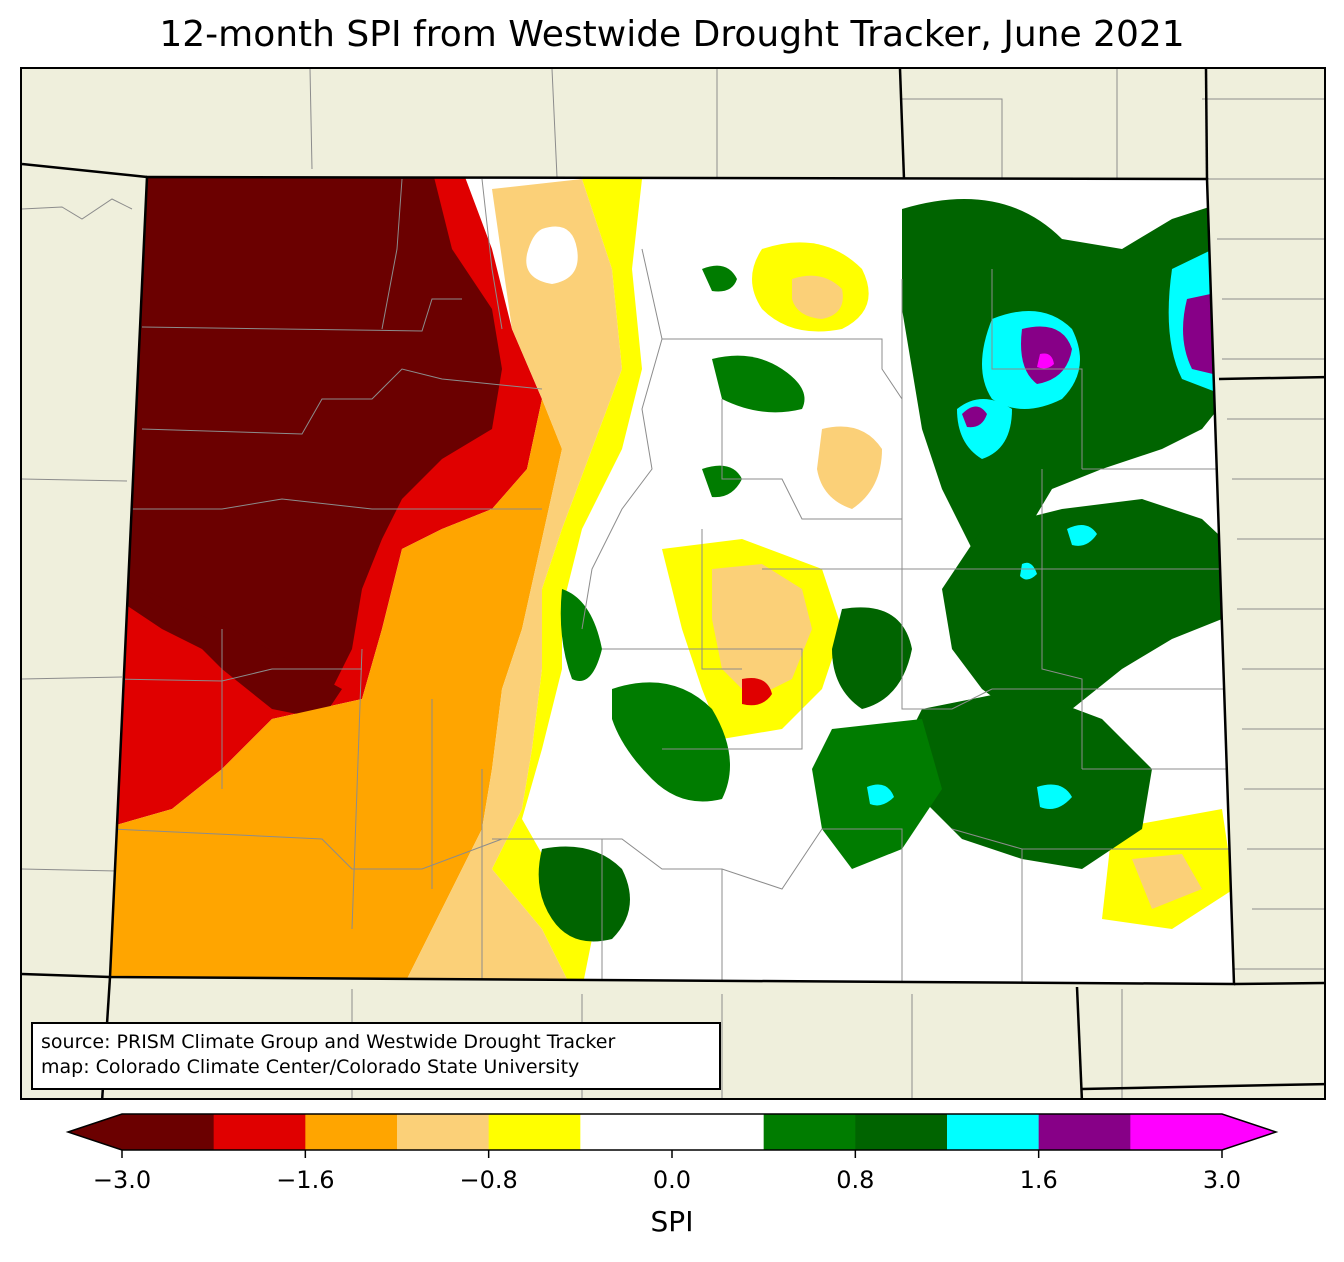  I want to click on colorbar-tick-label: 1.6, so click(1038, 1180).